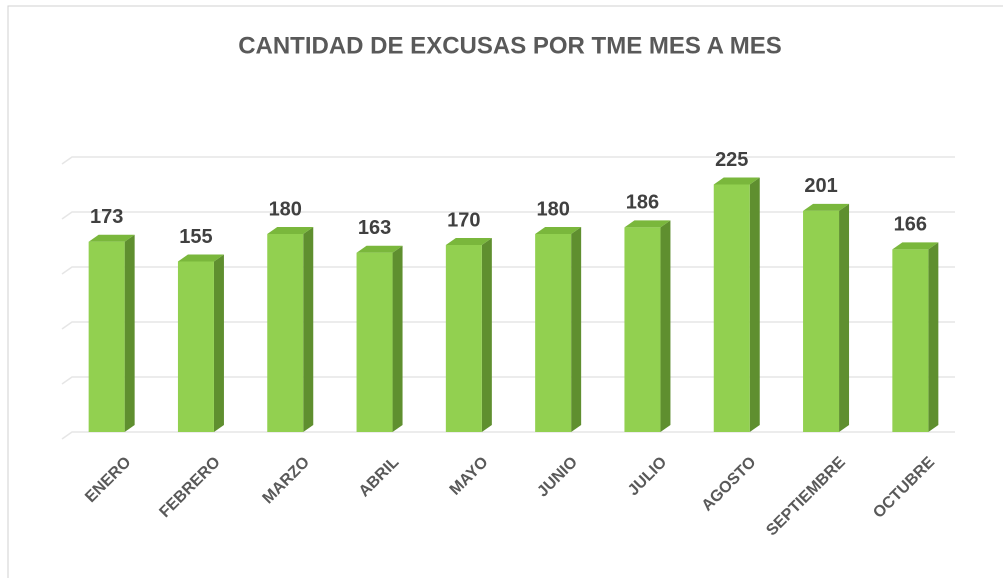 The image size is (1003, 578). What do you see at coordinates (374, 228) in the screenshot?
I see `data-label: 163` at bounding box center [374, 228].